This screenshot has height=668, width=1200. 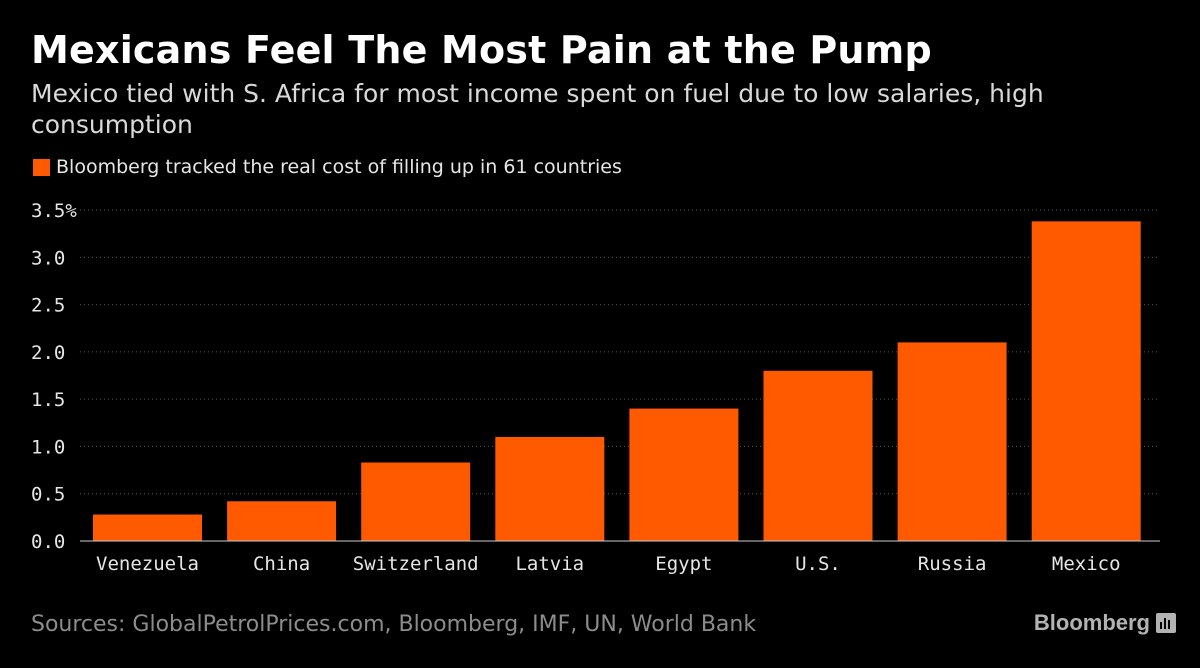 I want to click on x-tick-label: Mexico, so click(x=1086, y=564).